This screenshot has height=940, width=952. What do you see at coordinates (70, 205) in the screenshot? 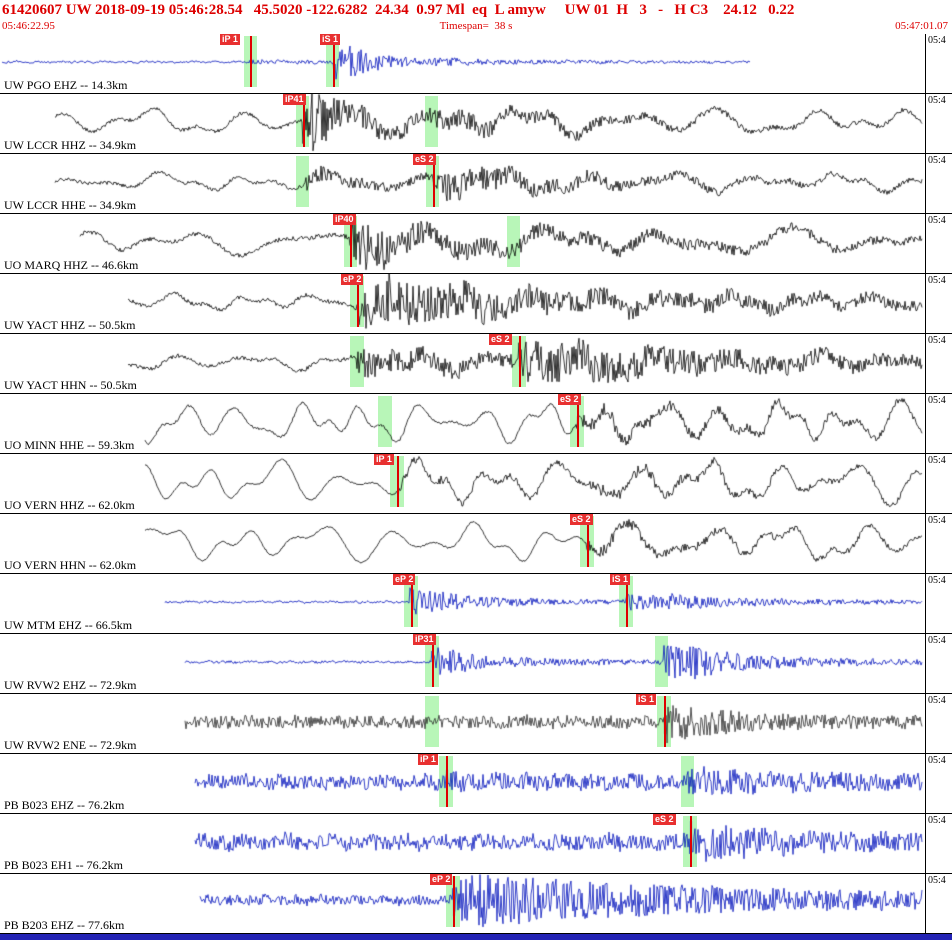
I see `station-label: UW LCCR HHE -- 34.9km` at bounding box center [70, 205].